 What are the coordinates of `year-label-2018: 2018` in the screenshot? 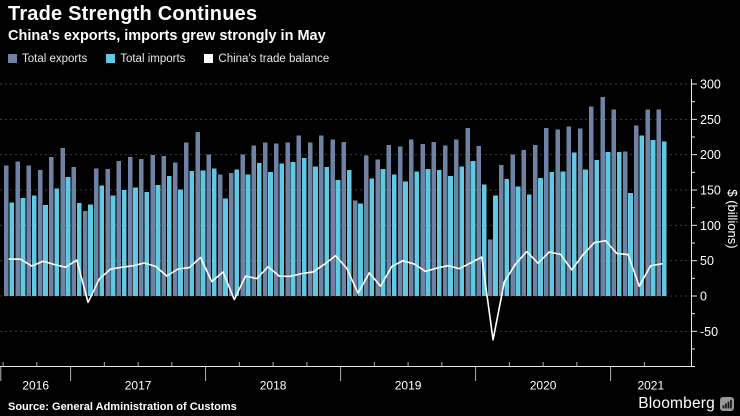 It's located at (273, 386).